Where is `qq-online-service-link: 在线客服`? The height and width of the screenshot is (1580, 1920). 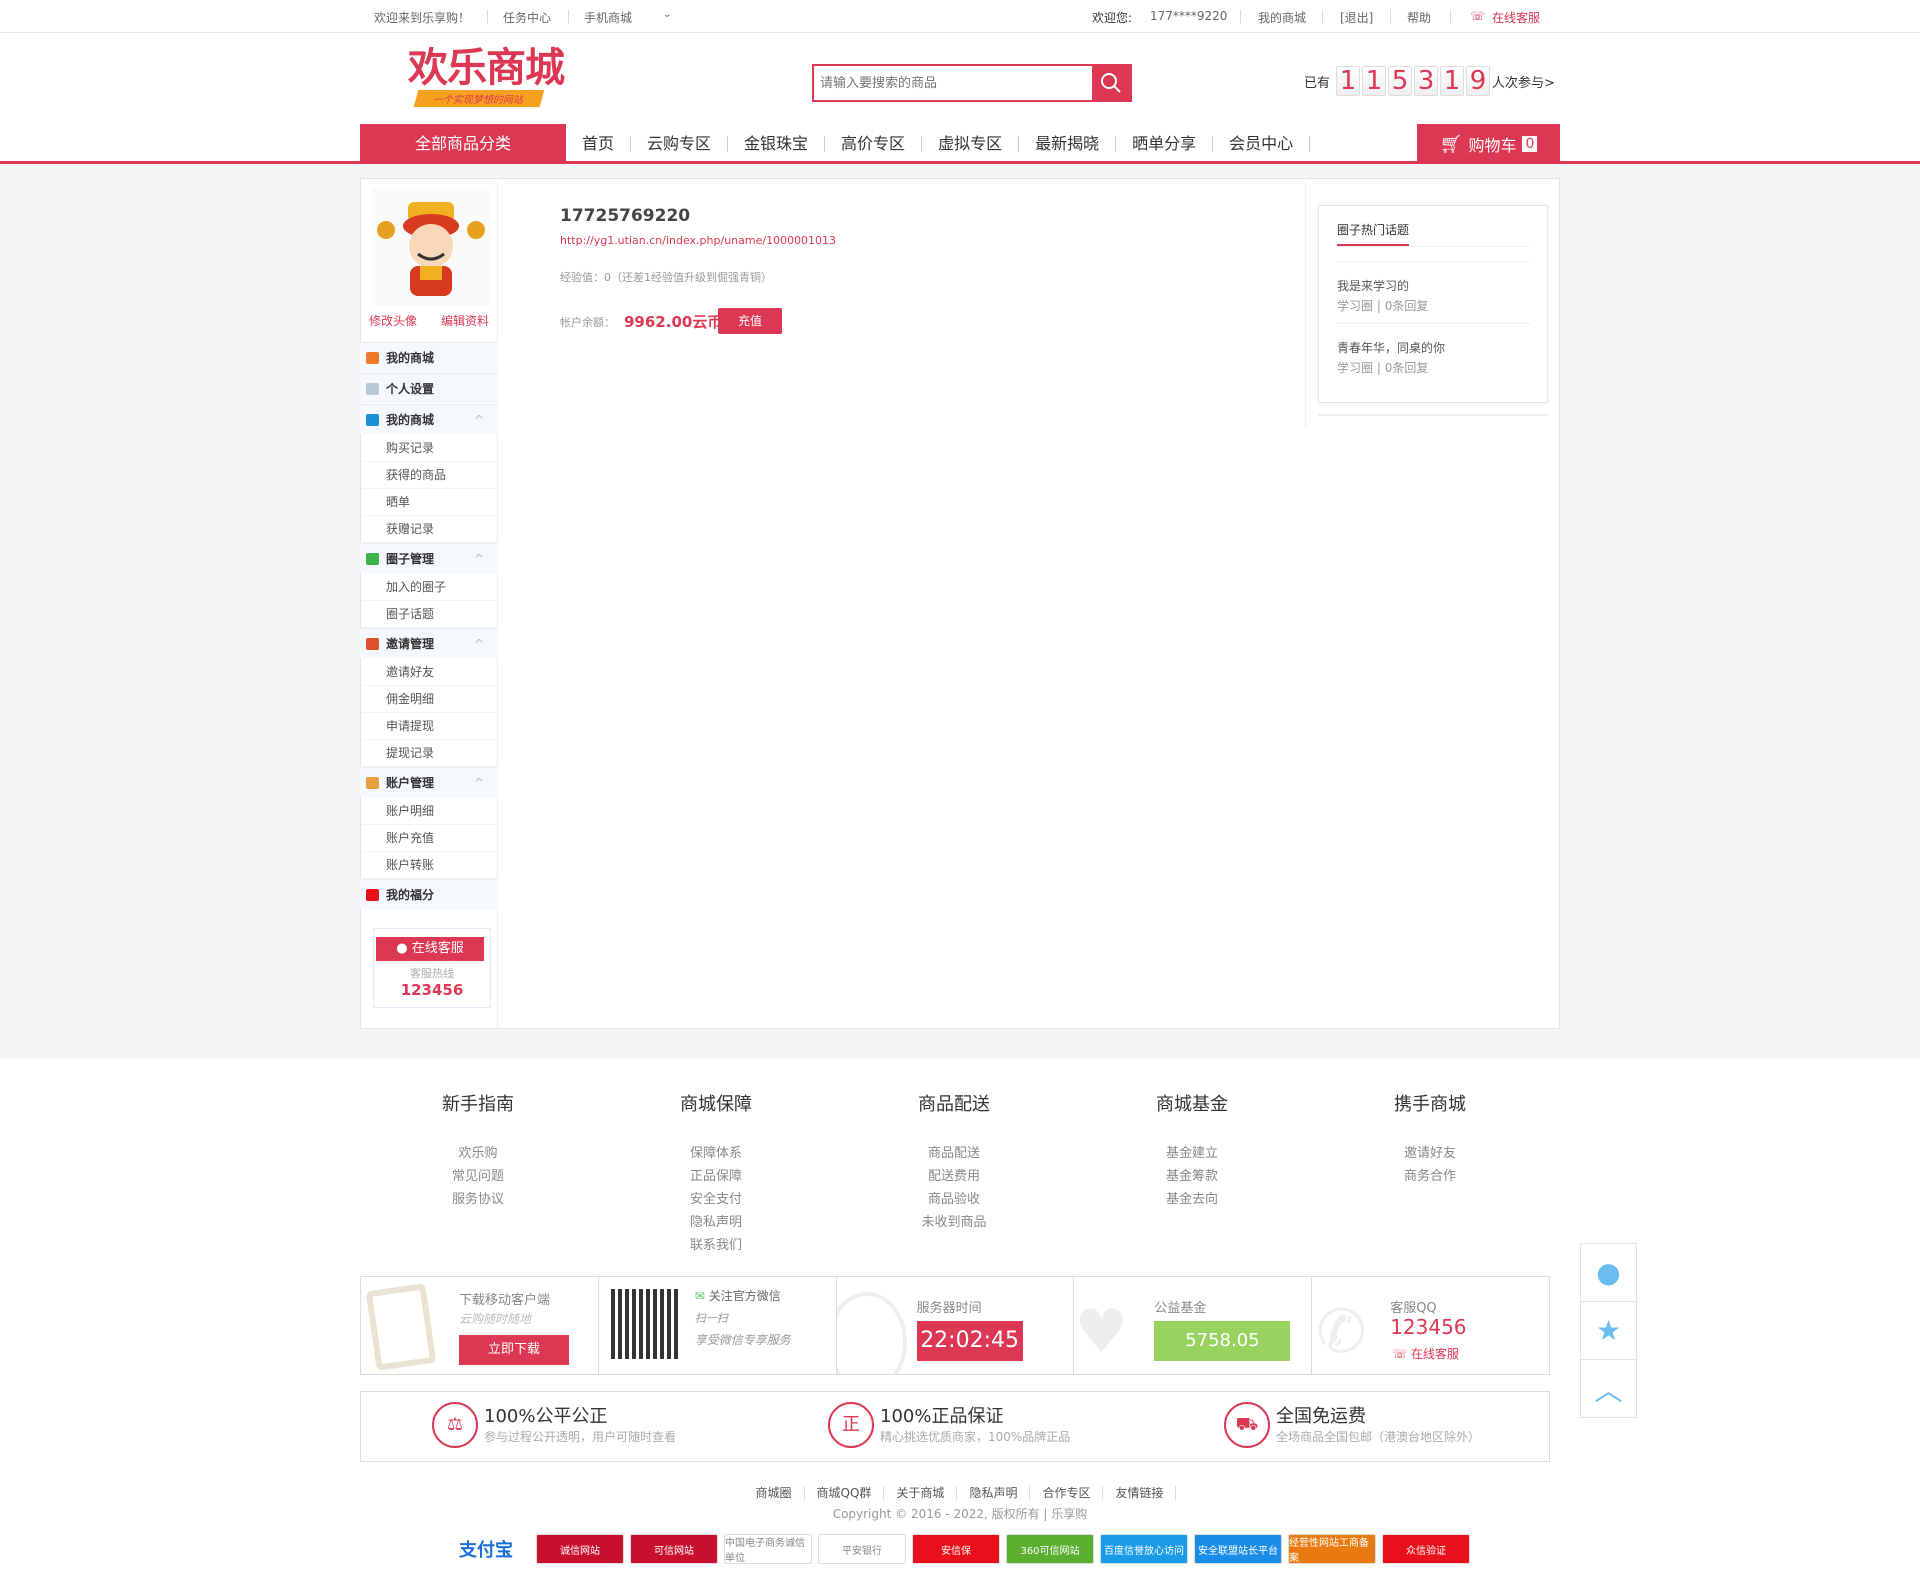
qq-online-service-link: 在线客服 is located at coordinates (1435, 1354).